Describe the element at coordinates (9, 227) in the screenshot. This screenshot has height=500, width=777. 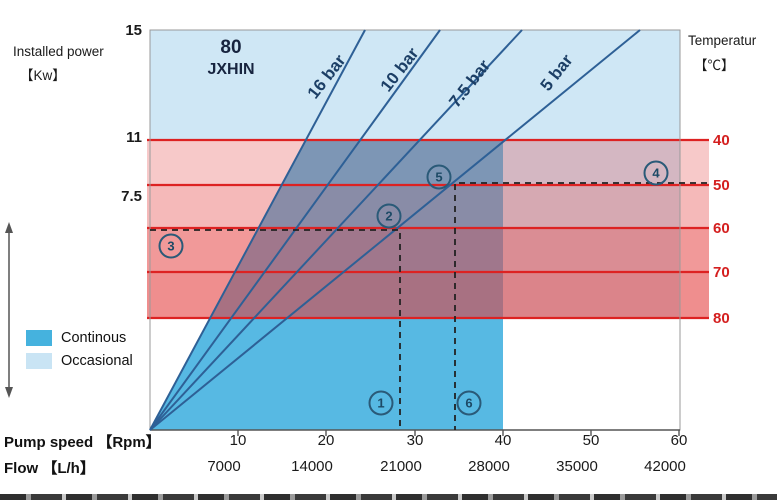
I see `arrow-up-icon` at that location.